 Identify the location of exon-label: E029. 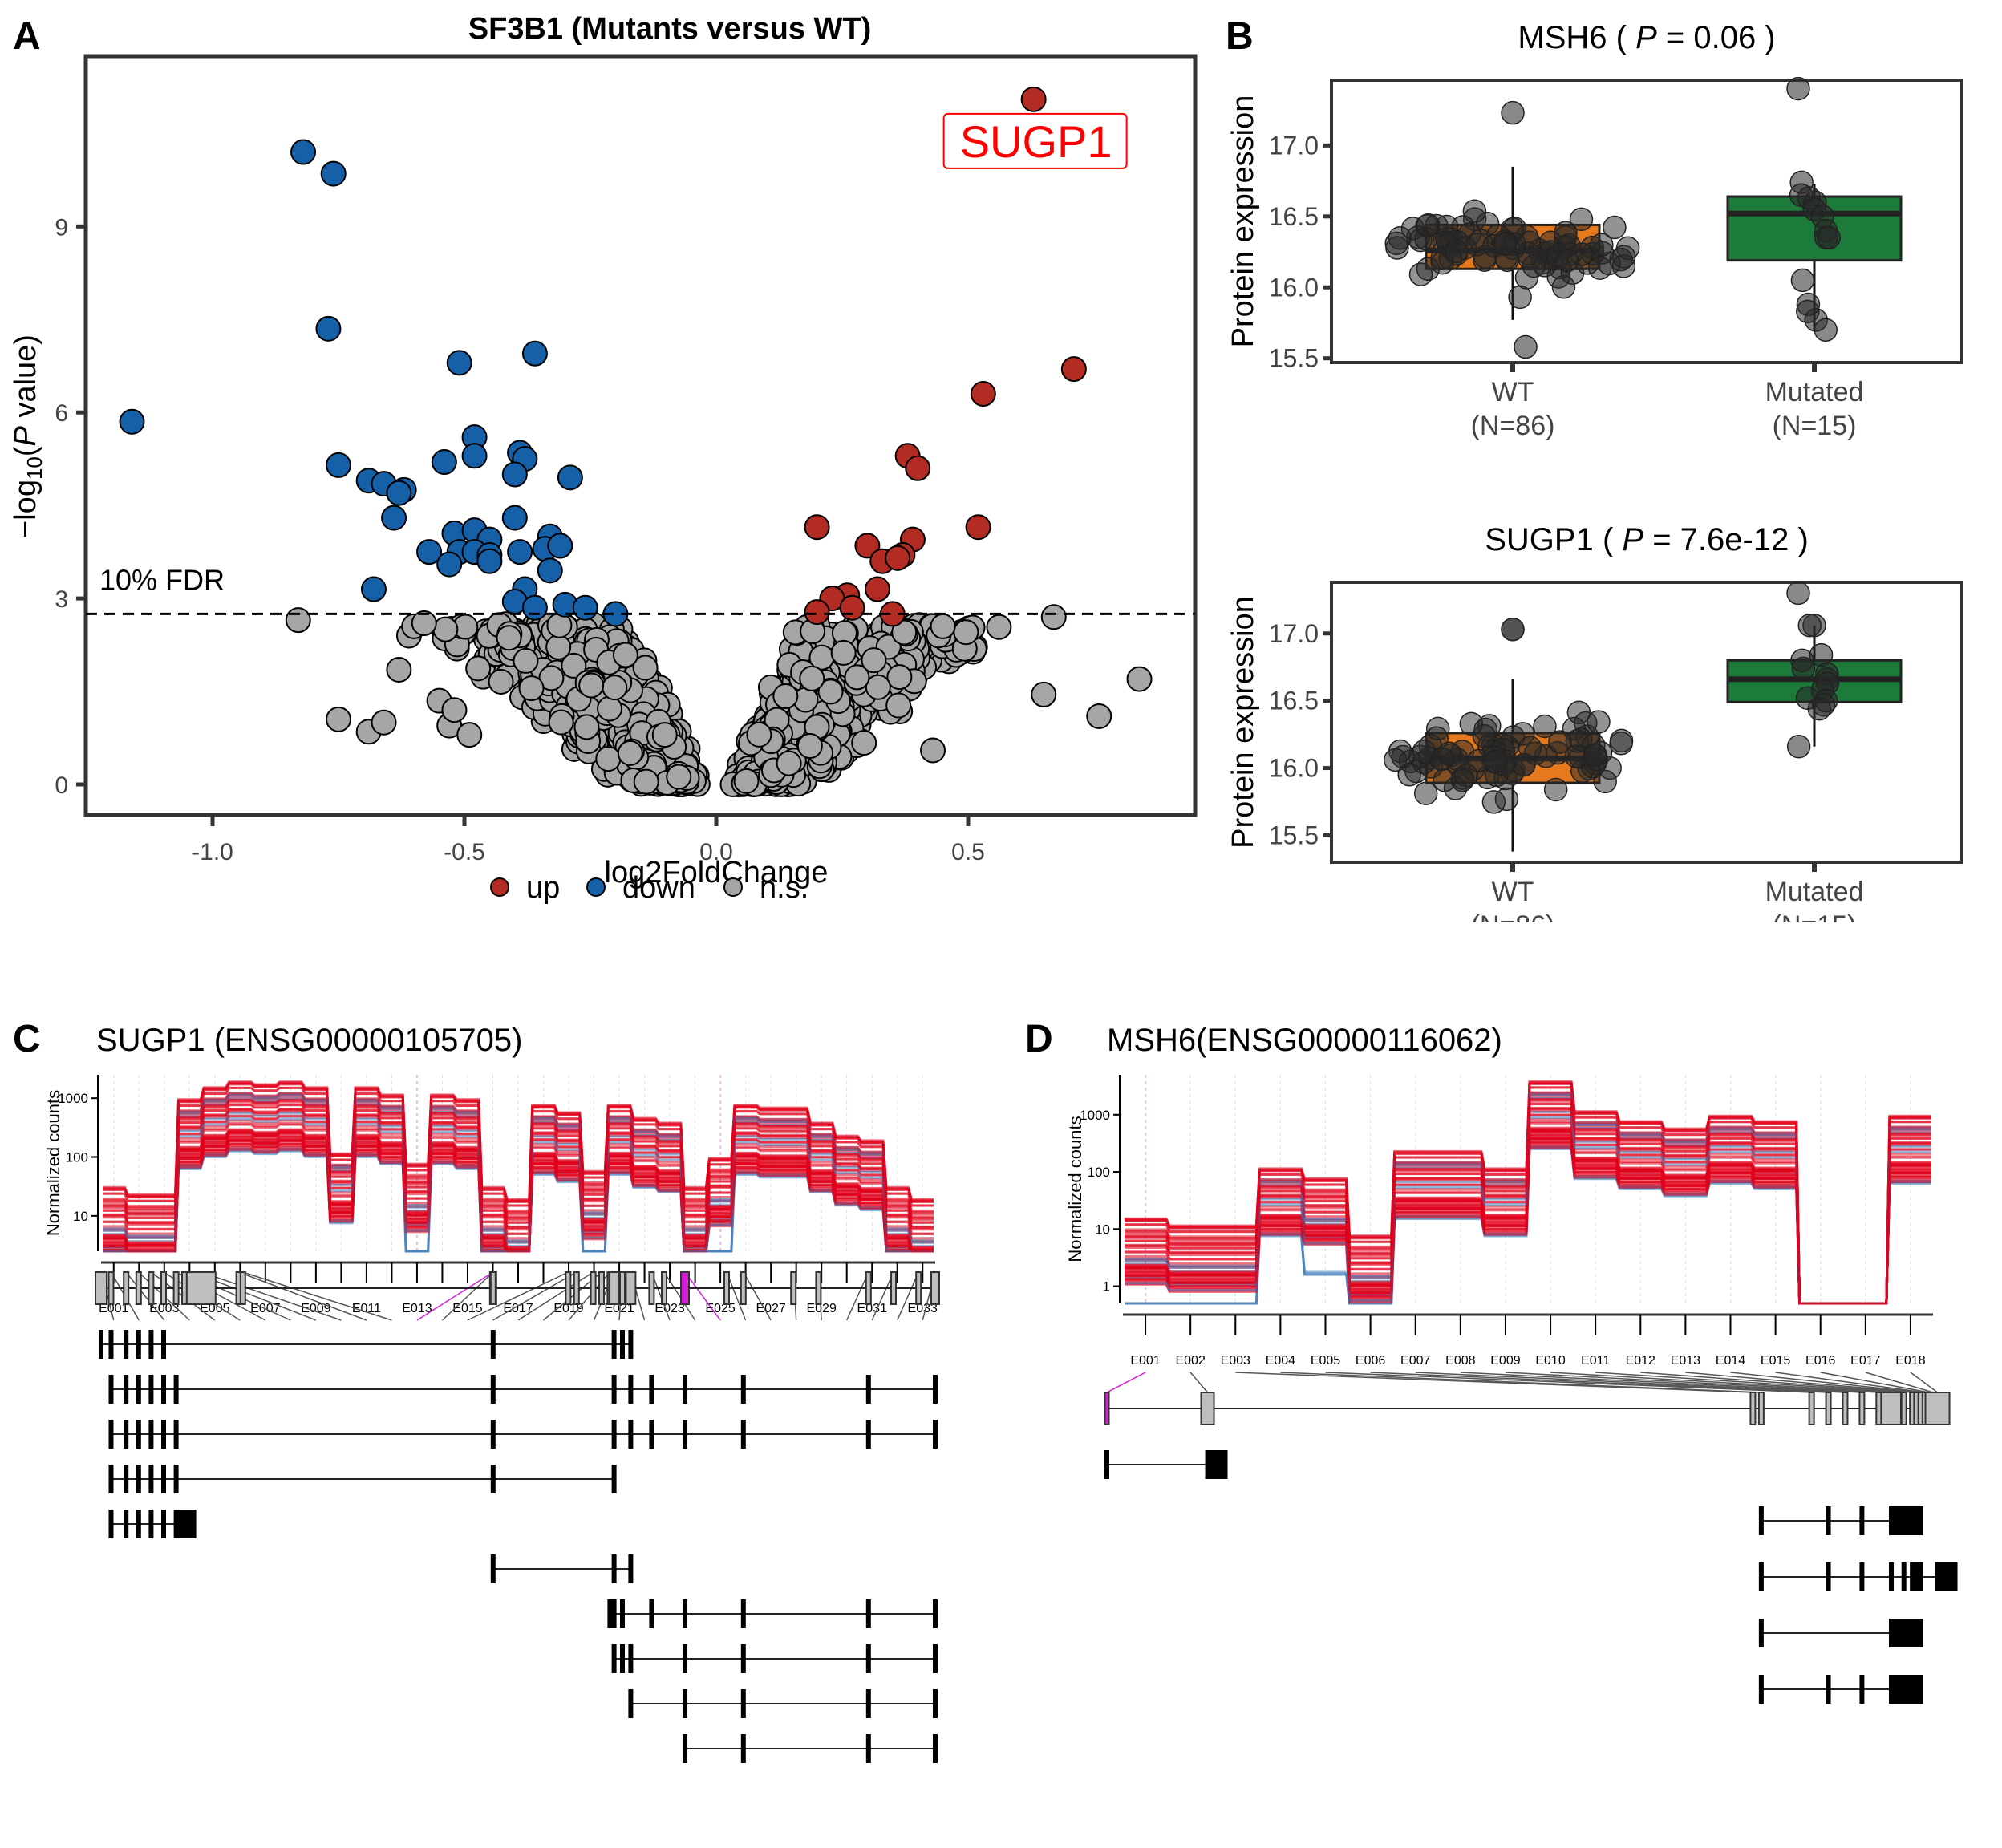
(821, 1308).